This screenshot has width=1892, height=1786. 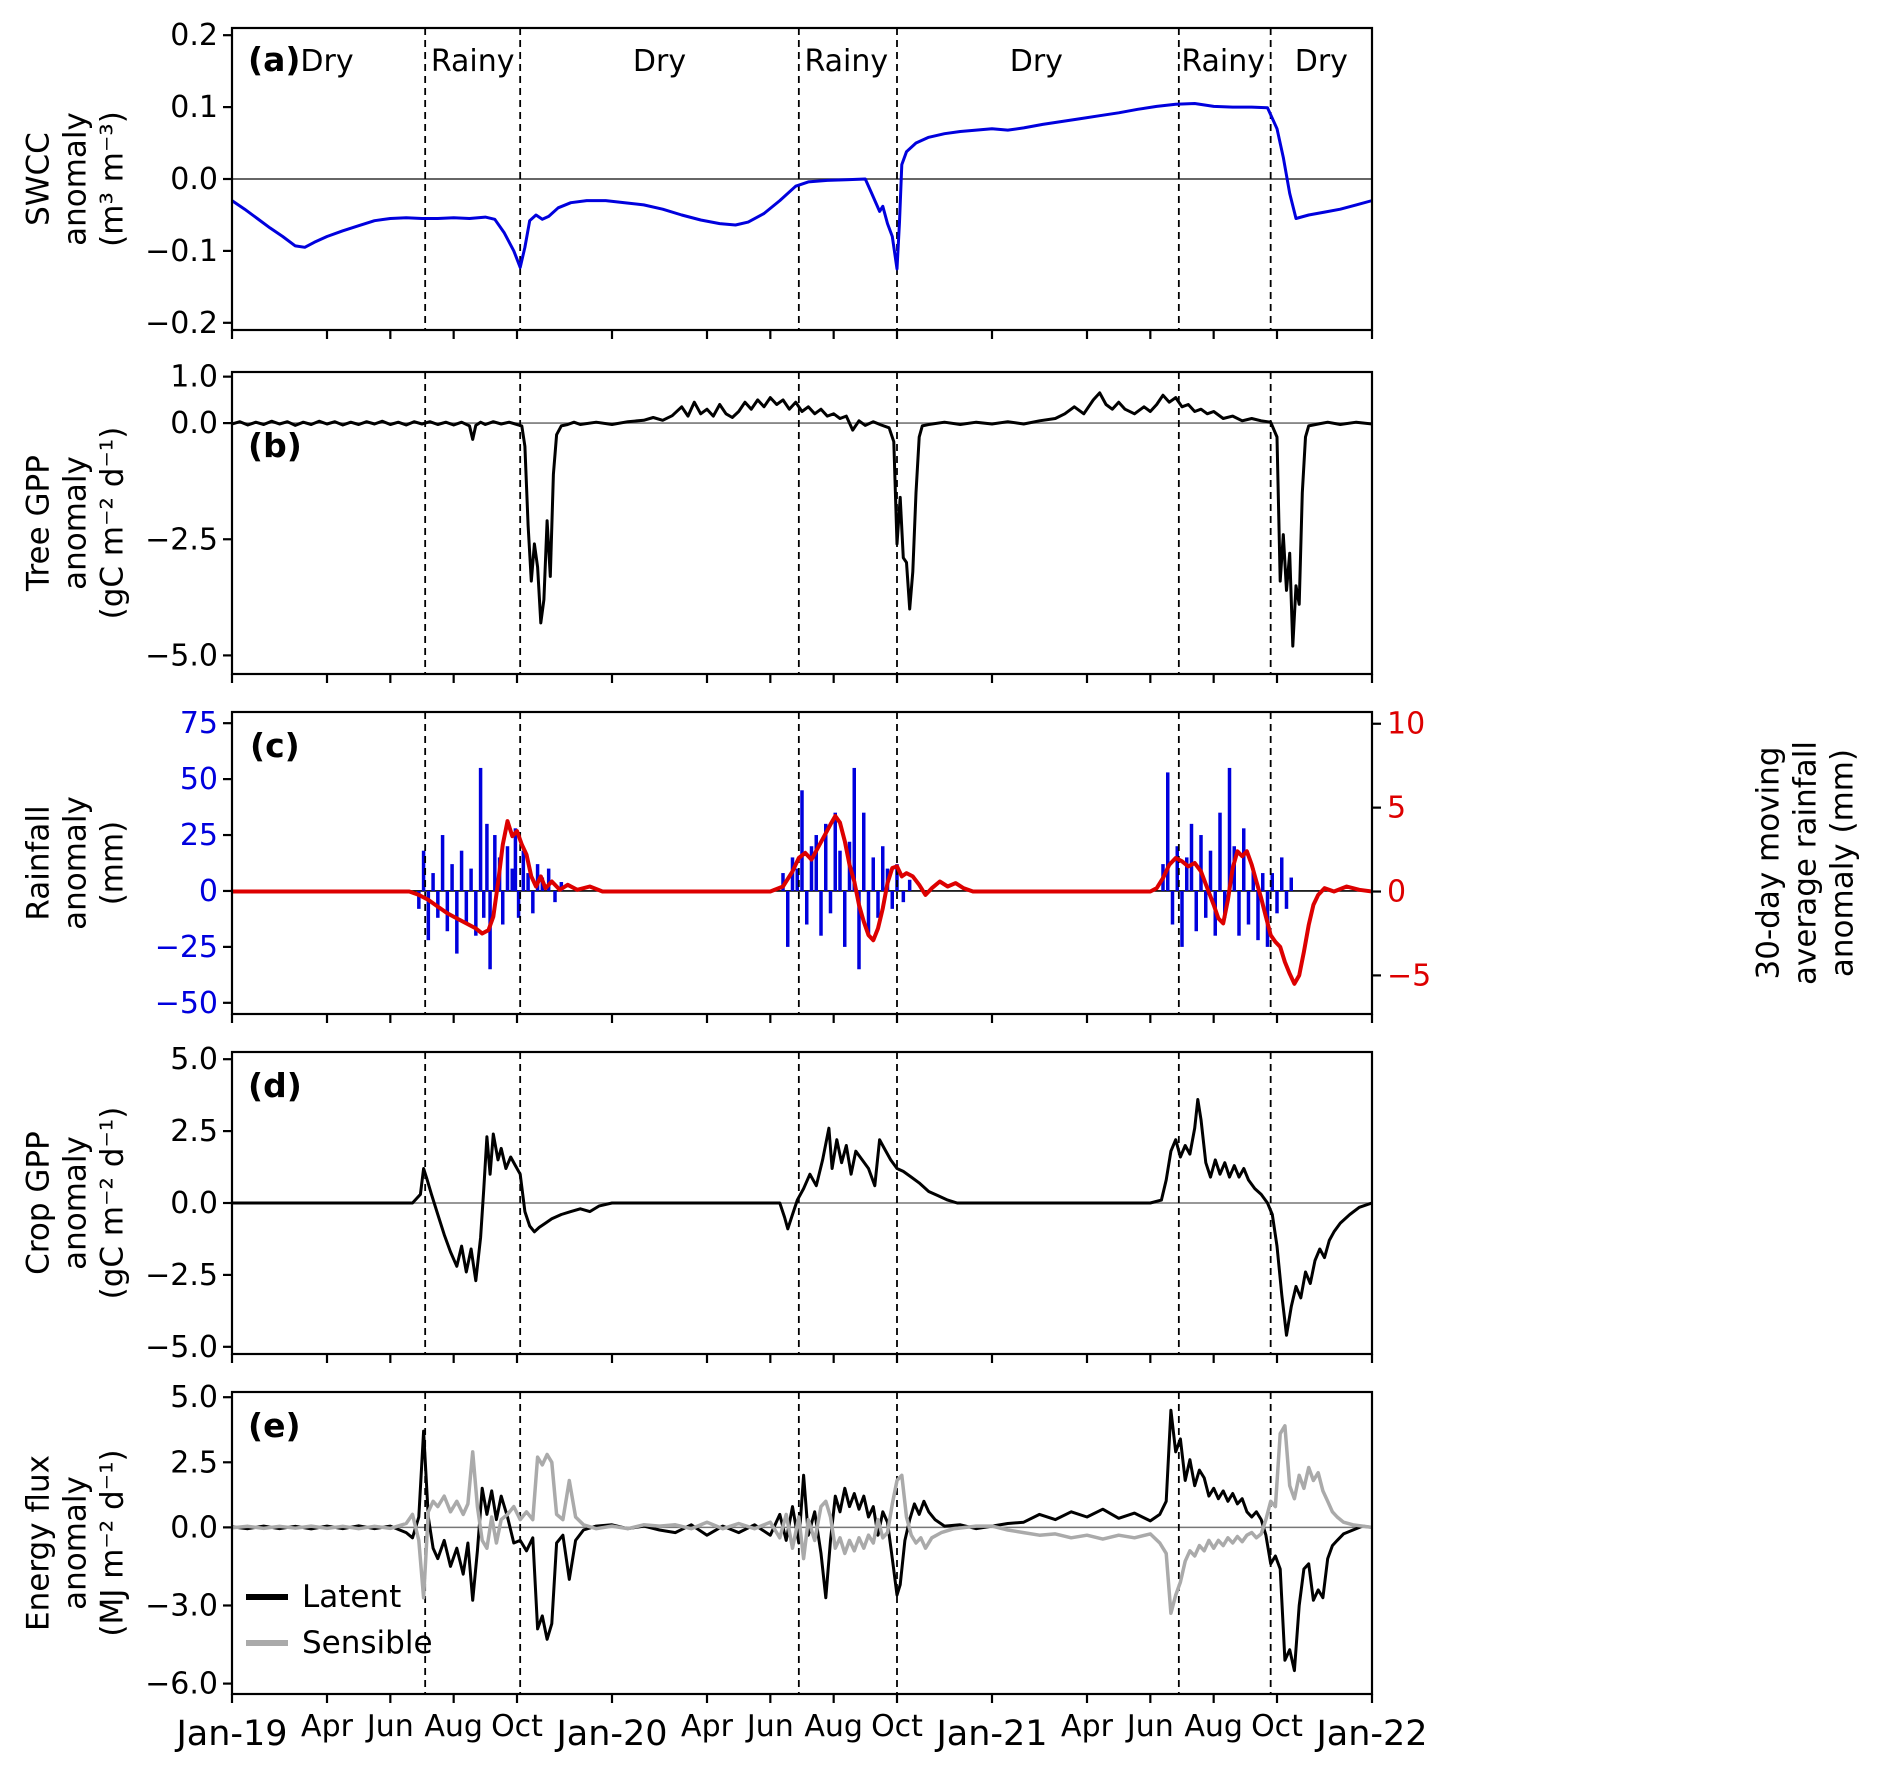 I want to click on y-tick-label-right: −5, so click(x=1409, y=975).